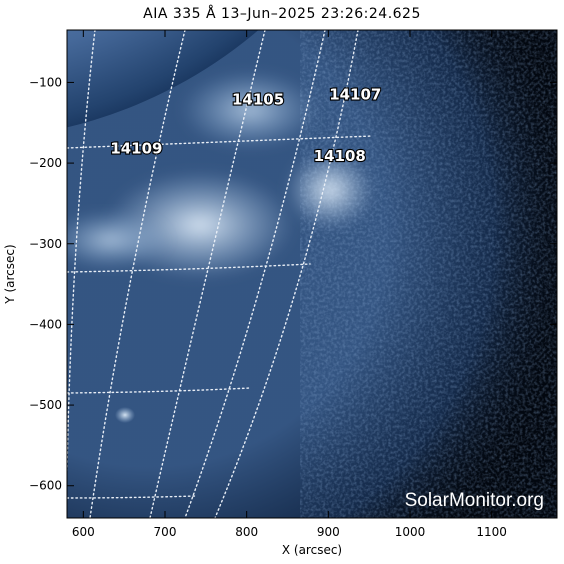  What do you see at coordinates (258, 99) in the screenshot?
I see `active-region-label: 14105` at bounding box center [258, 99].